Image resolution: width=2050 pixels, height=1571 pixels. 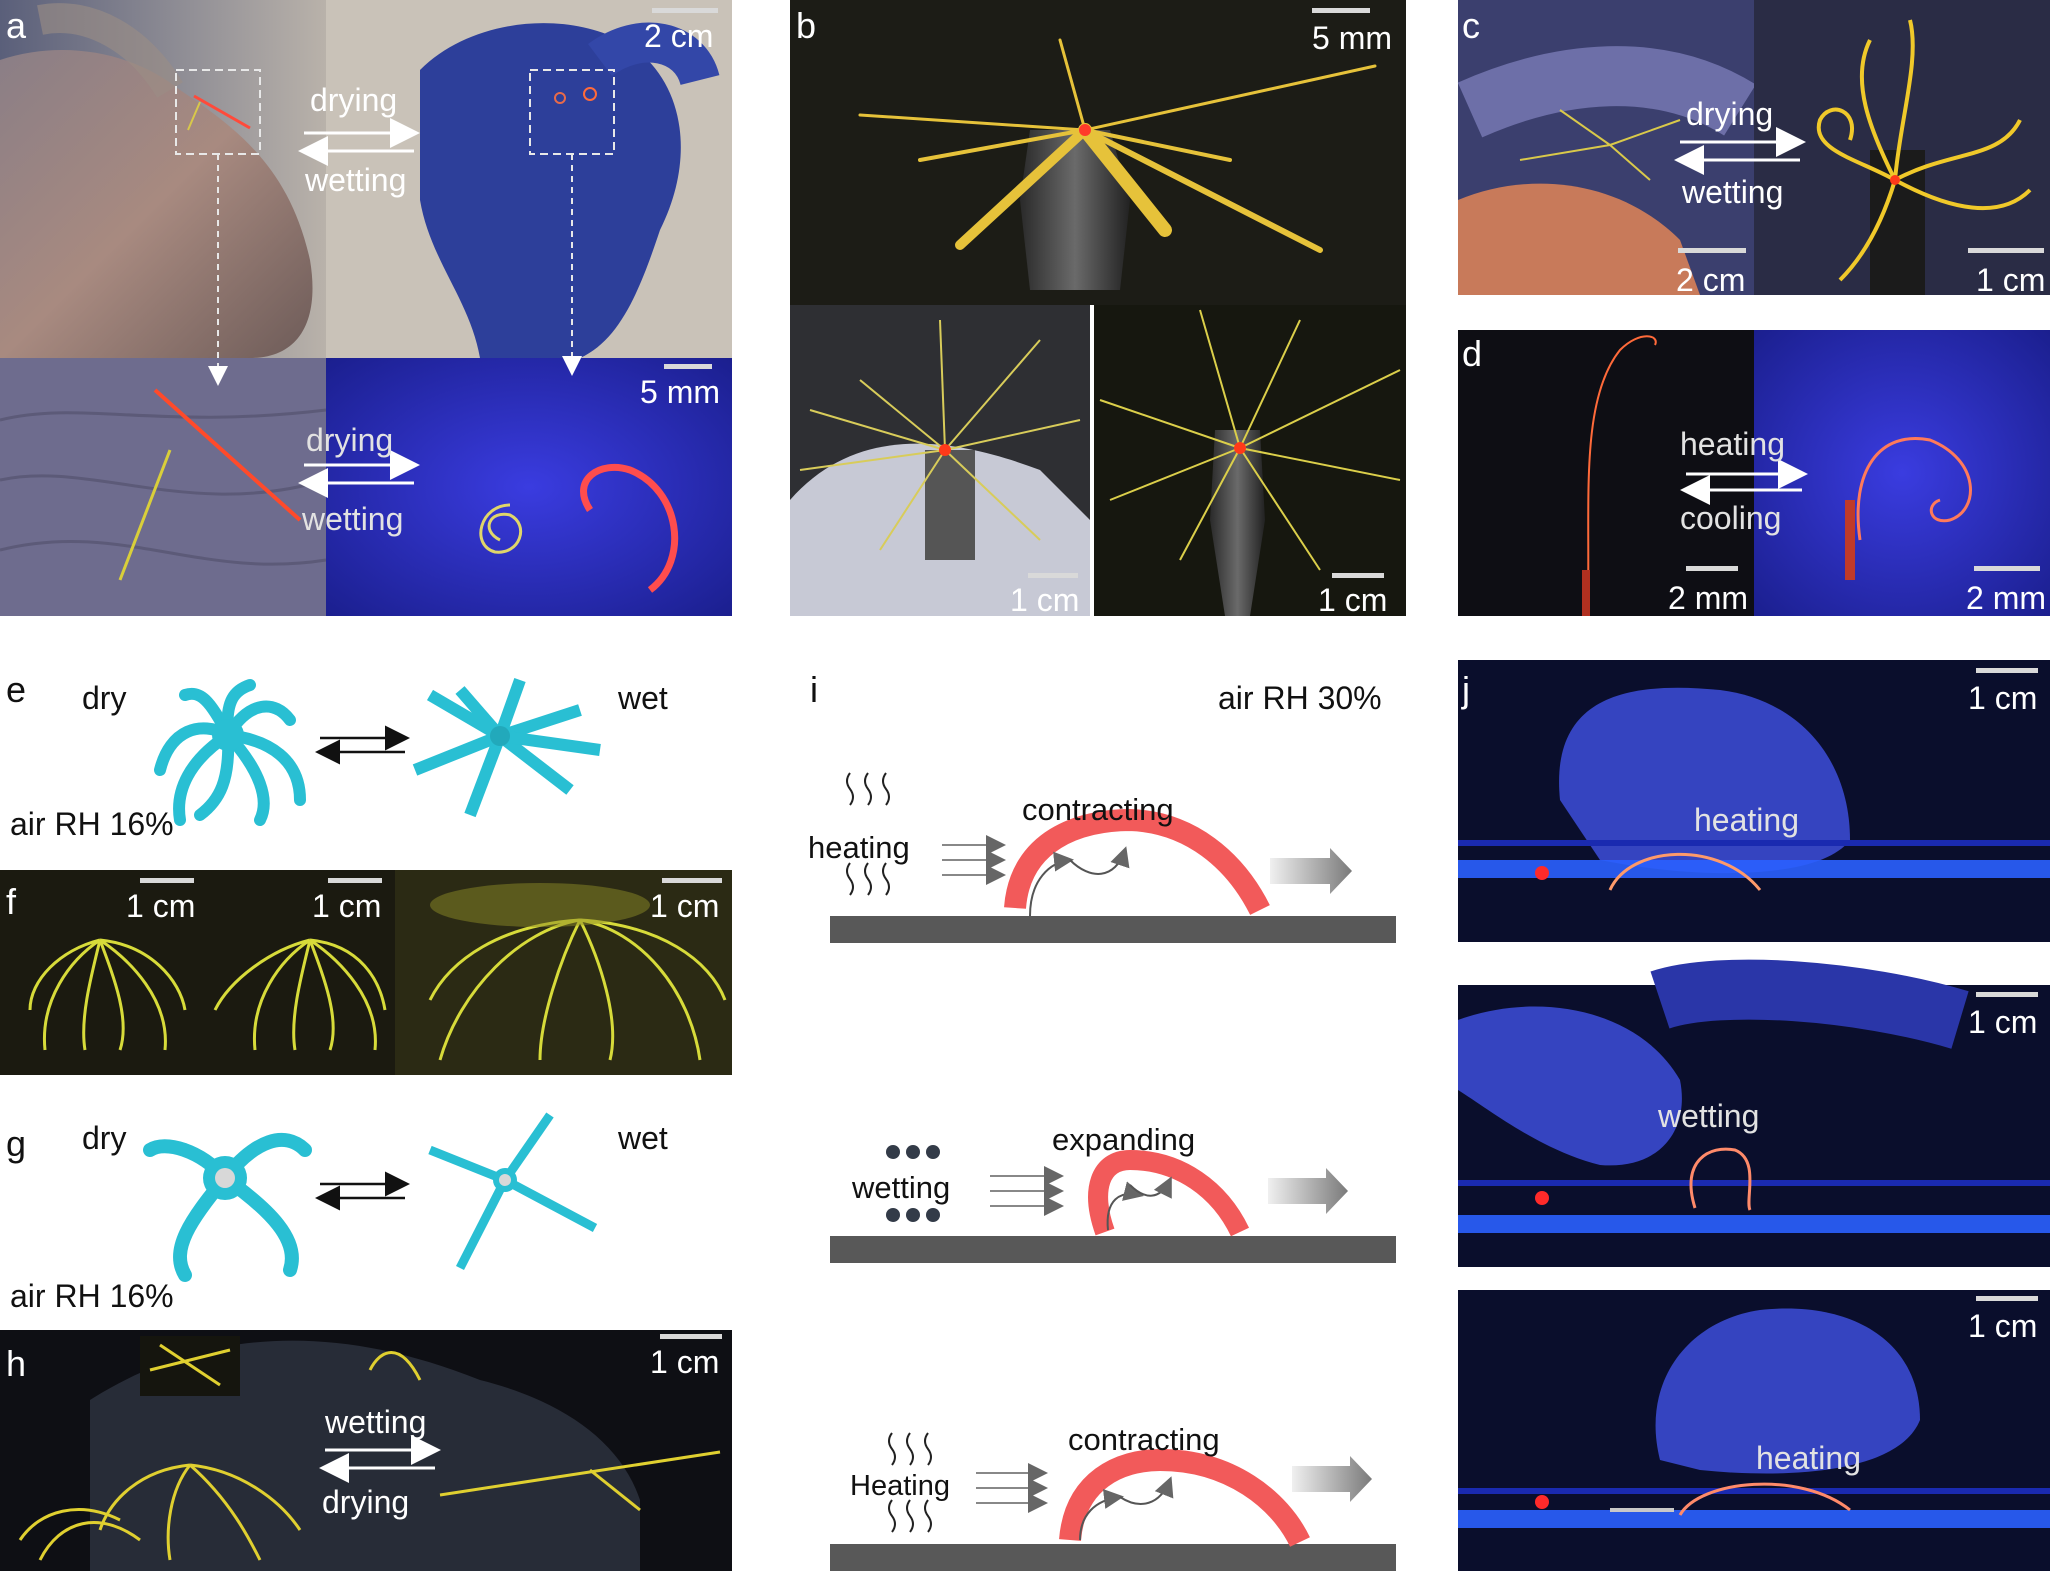 I want to click on panel-g-dry-label: dry, so click(x=104, y=1138).